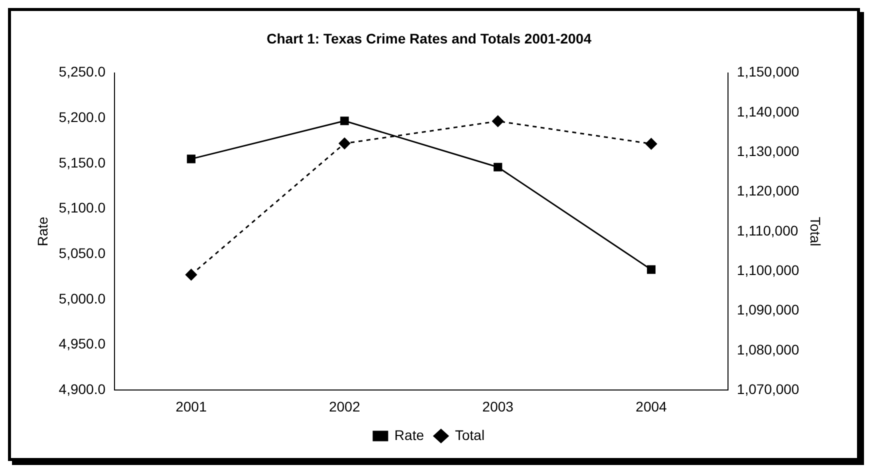 Image resolution: width=870 pixels, height=471 pixels. What do you see at coordinates (82, 298) in the screenshot?
I see `y-tick-label: 5,000.0` at bounding box center [82, 298].